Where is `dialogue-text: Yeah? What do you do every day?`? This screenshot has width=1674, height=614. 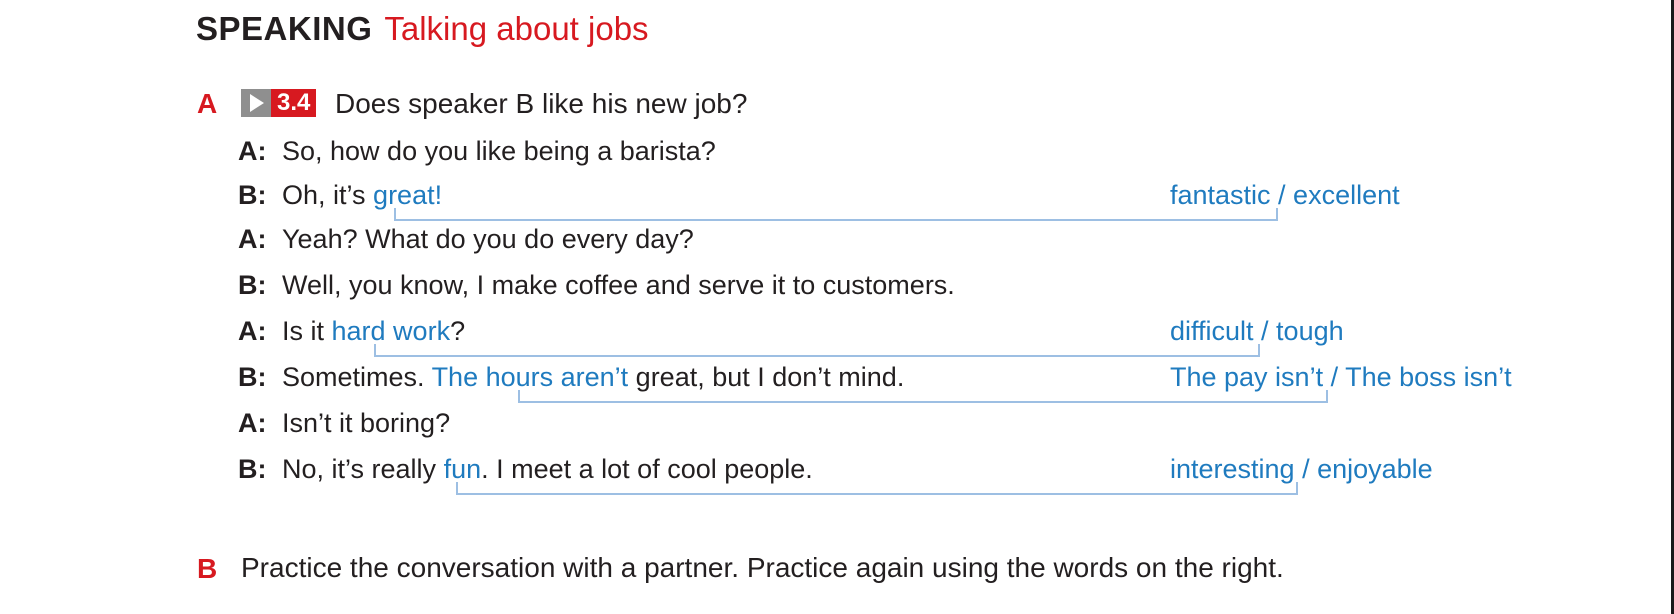
dialogue-text: Yeah? What do you do every day? is located at coordinates (488, 239).